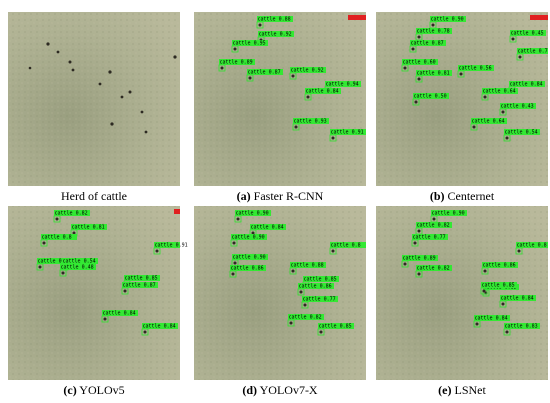 Image resolution: width=550 pixels, height=403 pixels. Describe the element at coordinates (470, 390) in the screenshot. I see `caption-text: LSNet` at that location.